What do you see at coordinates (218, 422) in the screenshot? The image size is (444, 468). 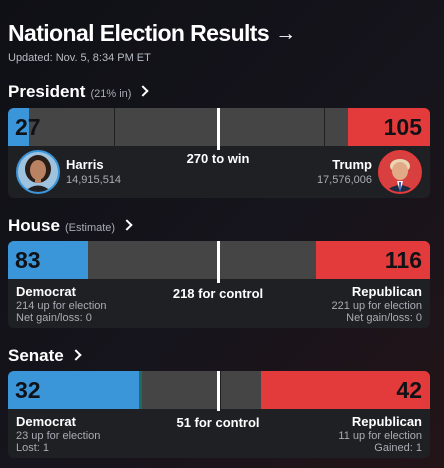 I see `senate-threshold-label: 51 for control` at bounding box center [218, 422].